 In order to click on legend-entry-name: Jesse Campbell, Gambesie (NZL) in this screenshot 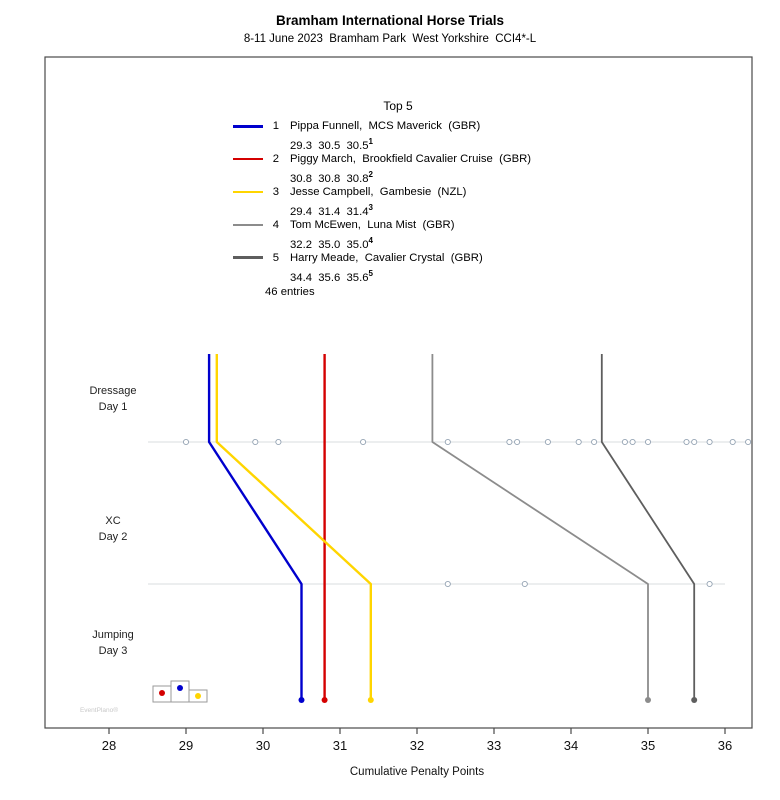, I will do `click(378, 191)`.